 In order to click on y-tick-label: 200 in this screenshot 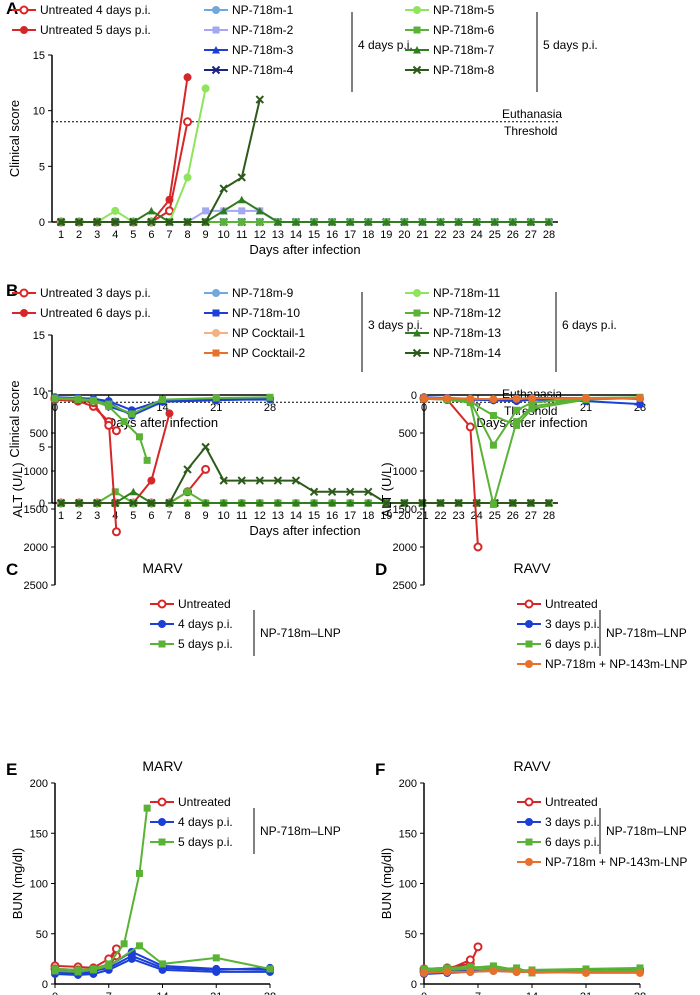, I will do `click(408, 784)`.